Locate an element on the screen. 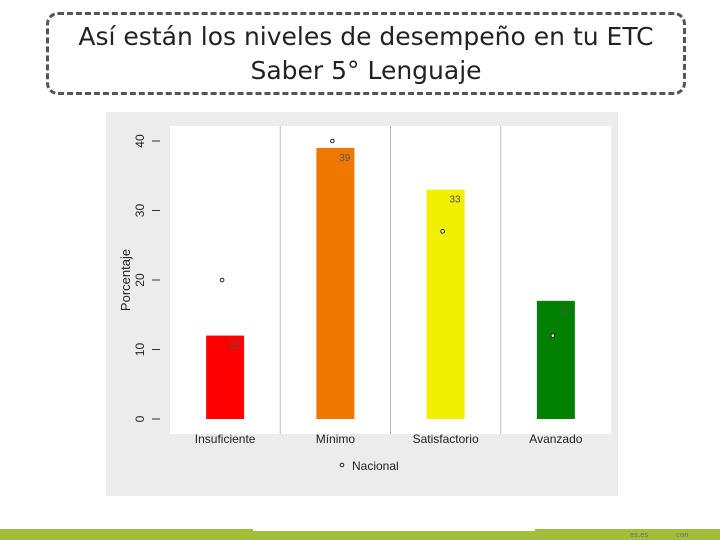  bar-value-label: 17 is located at coordinates (566, 311).